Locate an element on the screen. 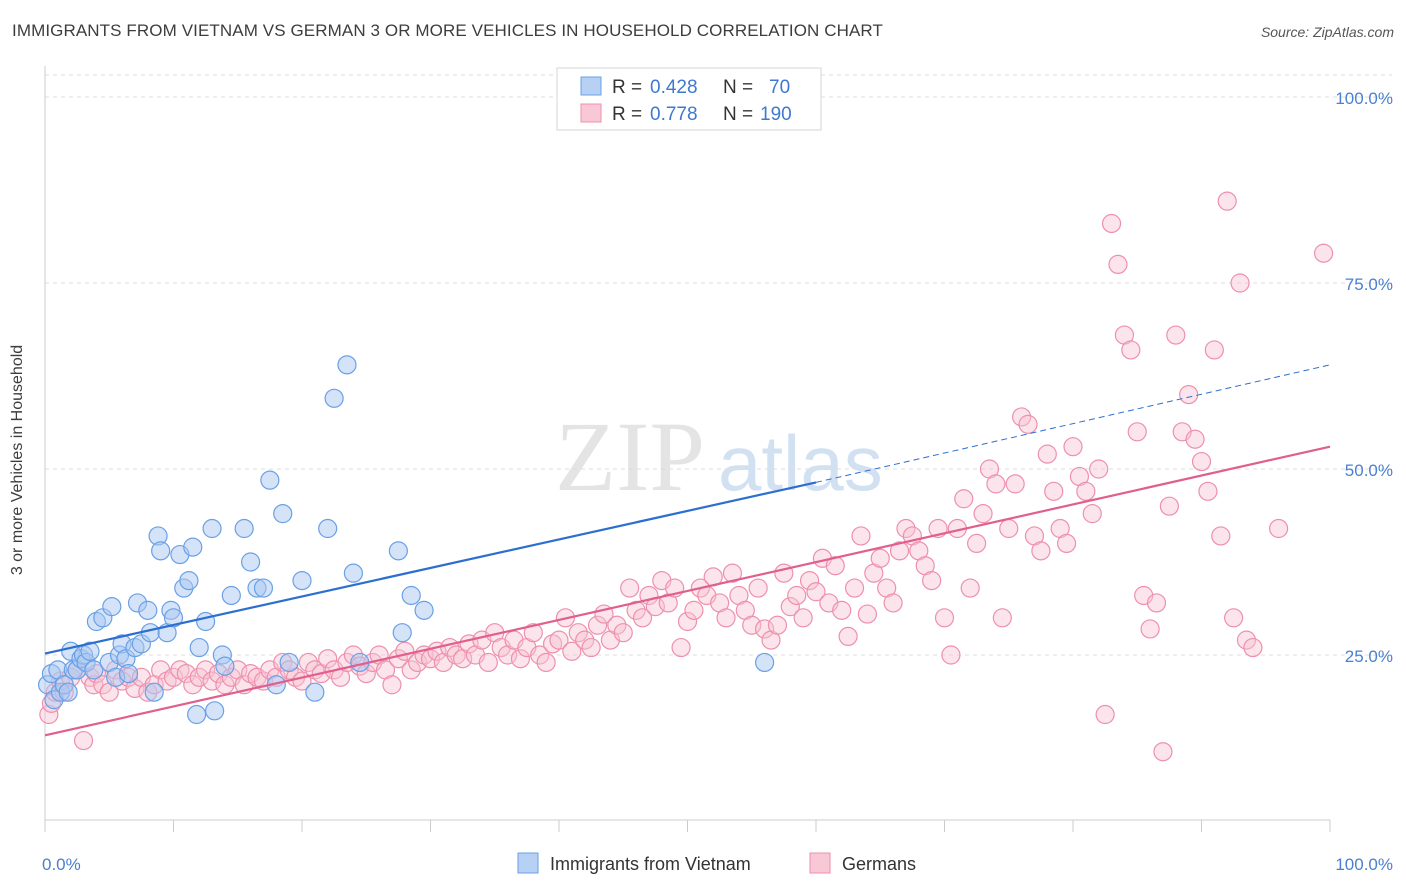 The width and height of the screenshot is (1406, 892). top-legend: R = 0.428 N = 70 R = 0.778 N = 190 is located at coordinates (689, 99).